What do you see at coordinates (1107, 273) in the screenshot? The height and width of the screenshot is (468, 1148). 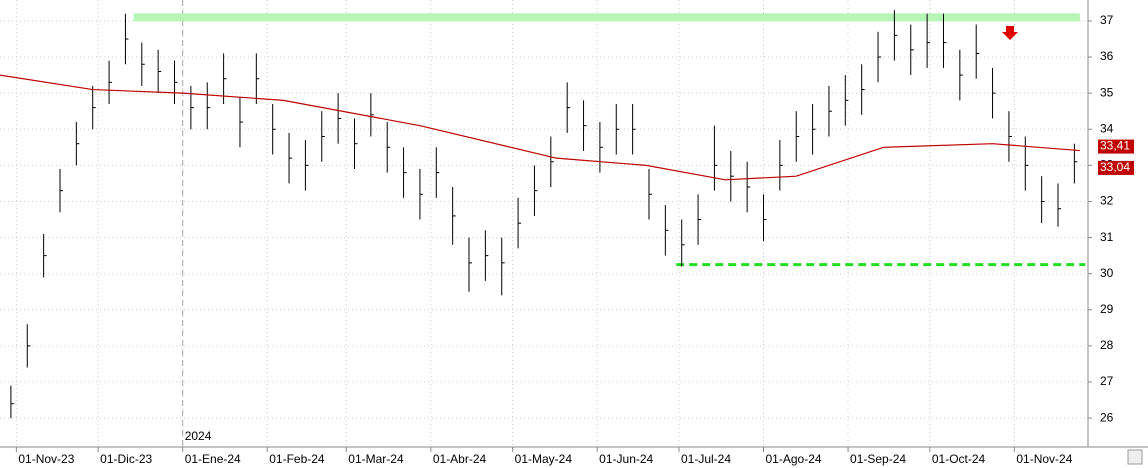 I see `y-tick-label: 30` at bounding box center [1107, 273].